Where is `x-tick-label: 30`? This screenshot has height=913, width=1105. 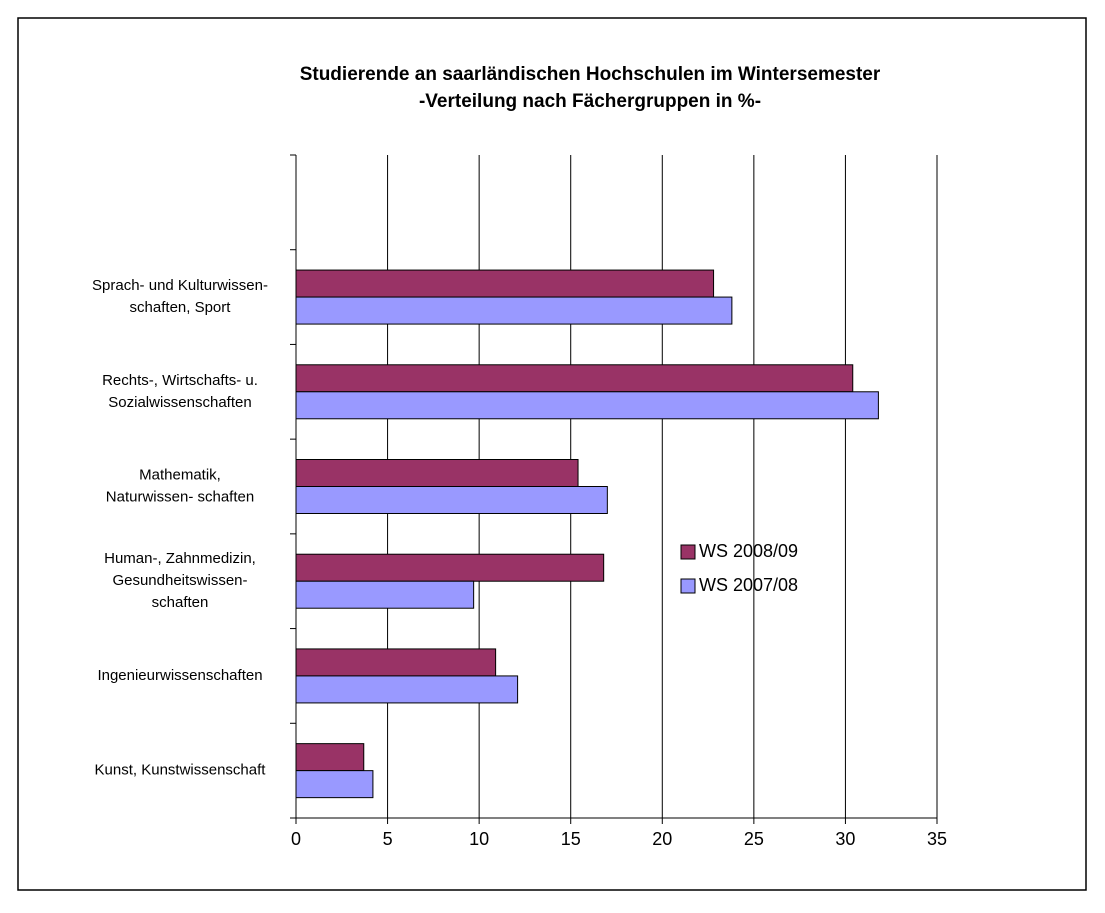 x-tick-label: 30 is located at coordinates (845, 839).